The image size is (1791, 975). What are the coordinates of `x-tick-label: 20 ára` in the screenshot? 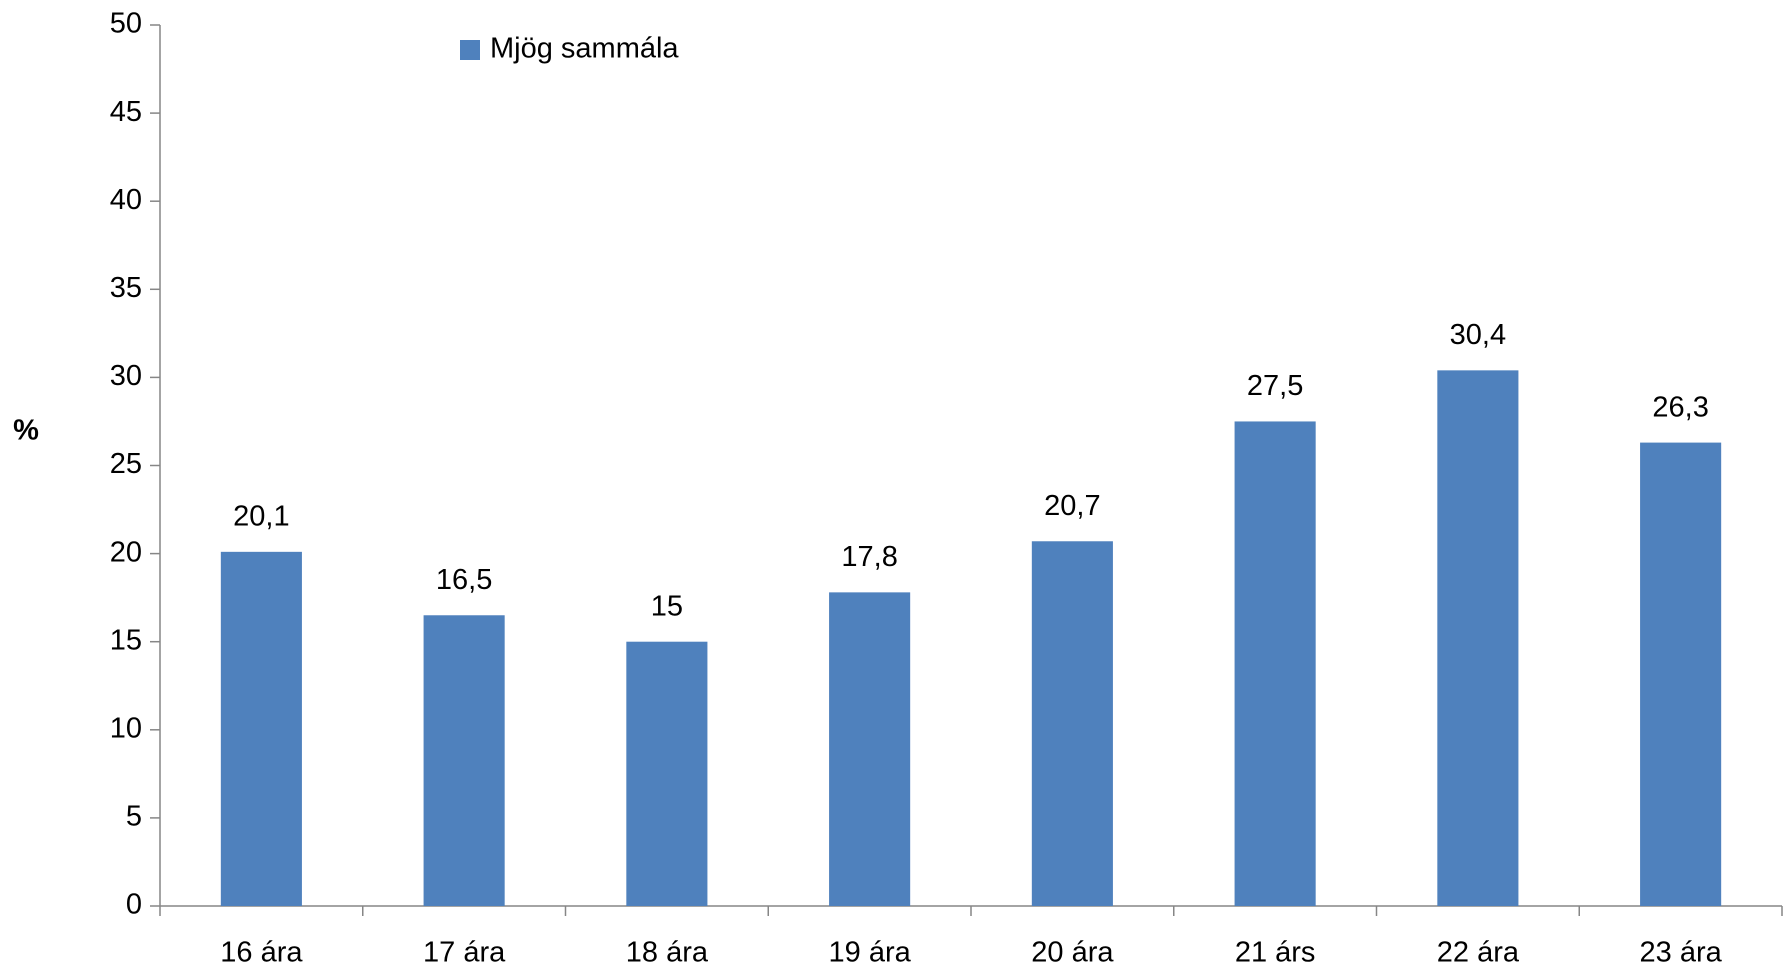 It's located at (1072, 953).